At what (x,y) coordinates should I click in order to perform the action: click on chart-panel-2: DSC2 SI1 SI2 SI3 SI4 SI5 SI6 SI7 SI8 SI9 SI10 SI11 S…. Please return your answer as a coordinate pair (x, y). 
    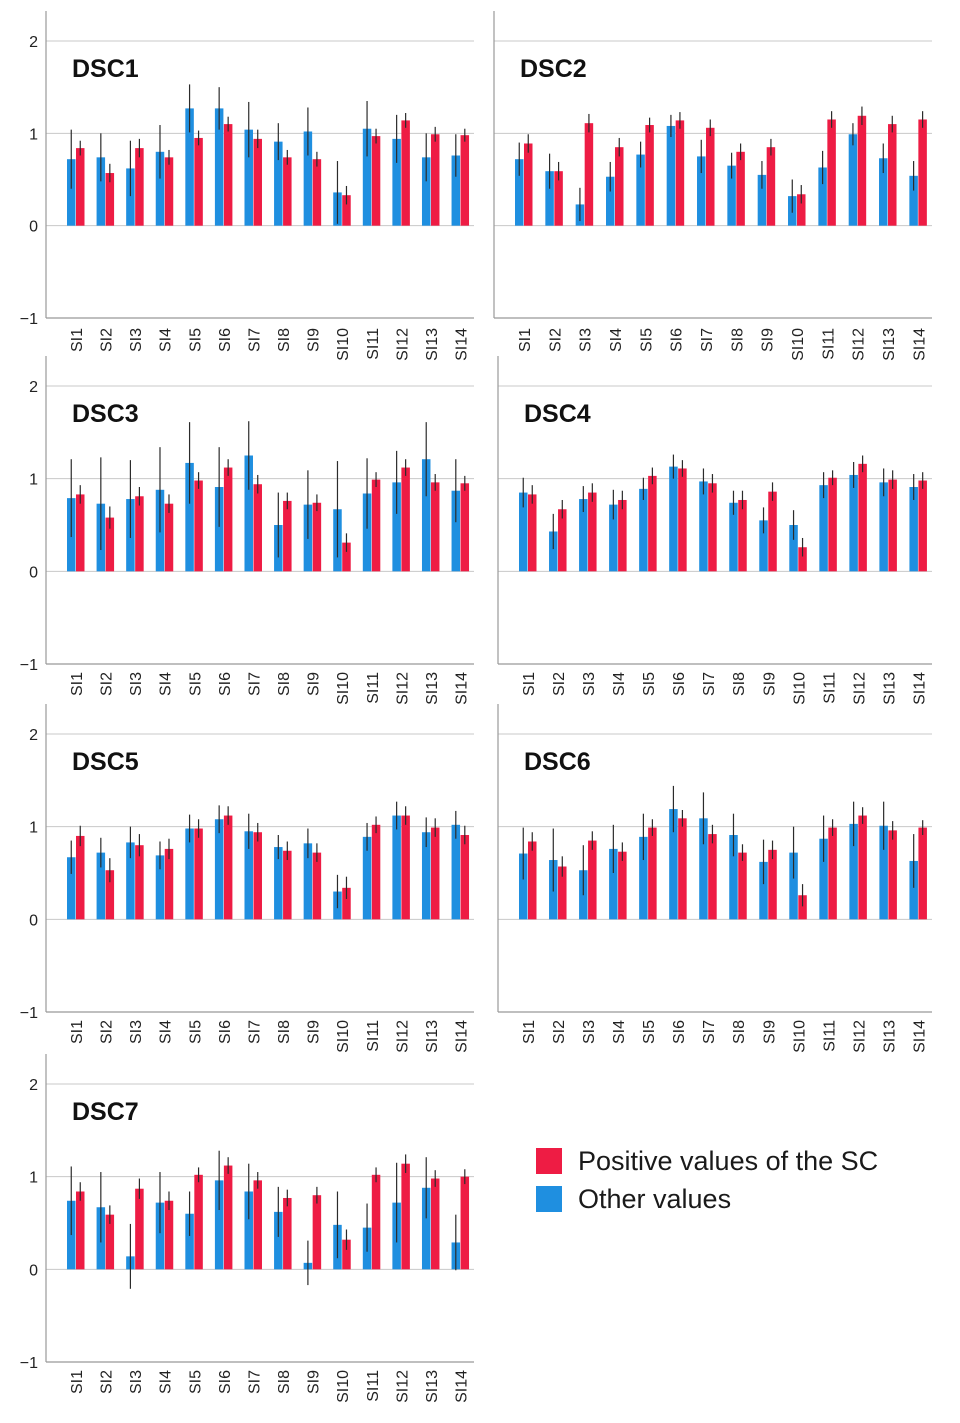
    Looking at the image, I should click on (712, 186).